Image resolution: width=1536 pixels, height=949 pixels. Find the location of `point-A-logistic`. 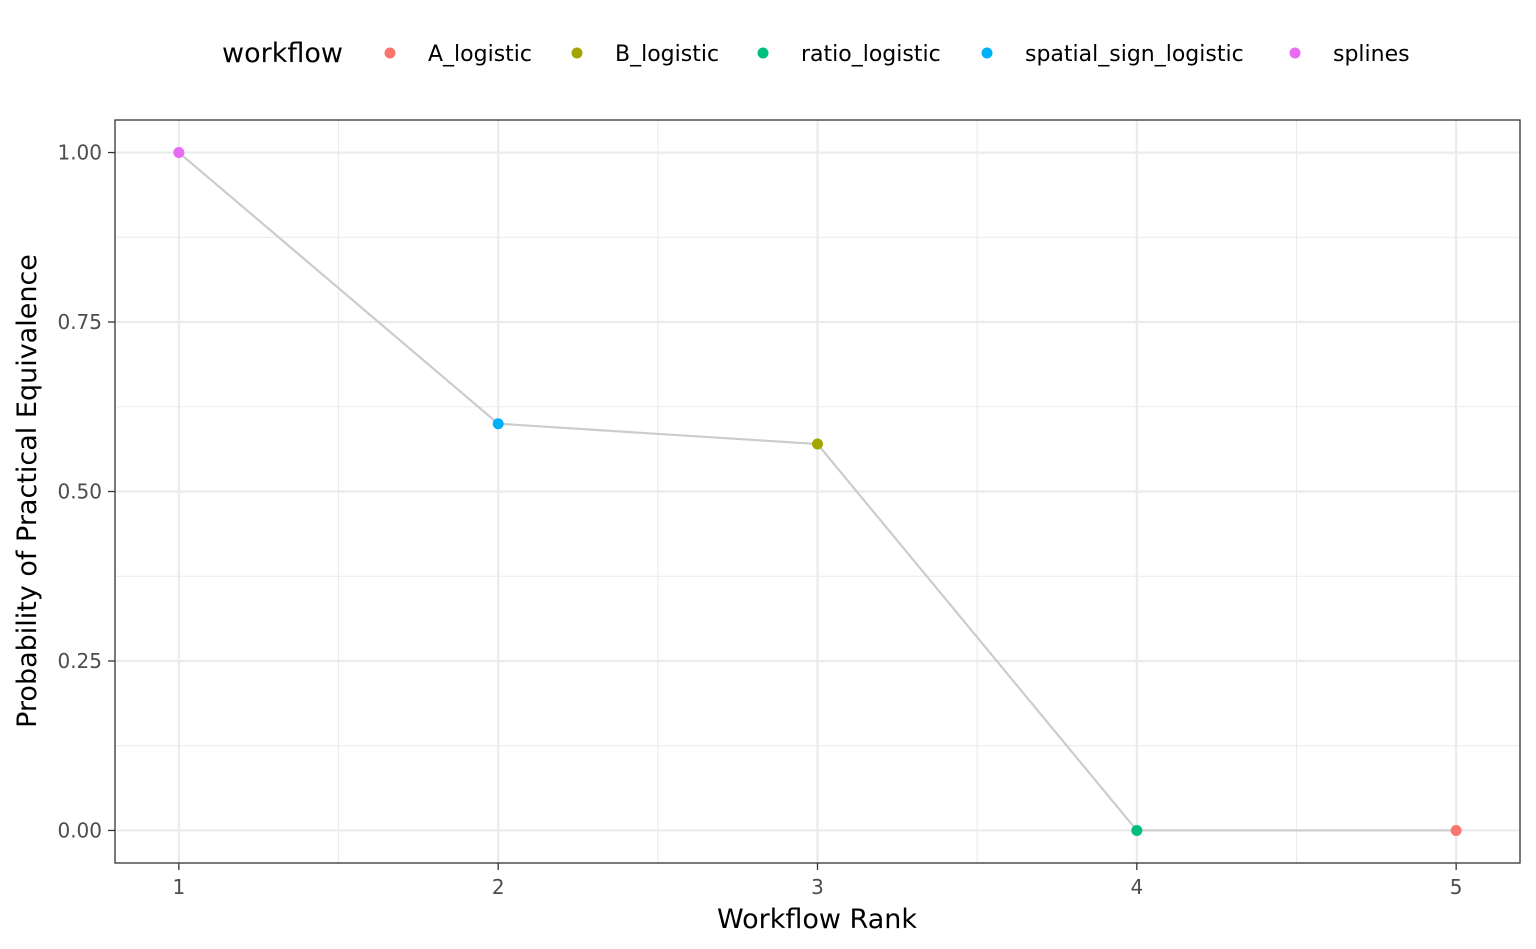

point-A-logistic is located at coordinates (1456, 830).